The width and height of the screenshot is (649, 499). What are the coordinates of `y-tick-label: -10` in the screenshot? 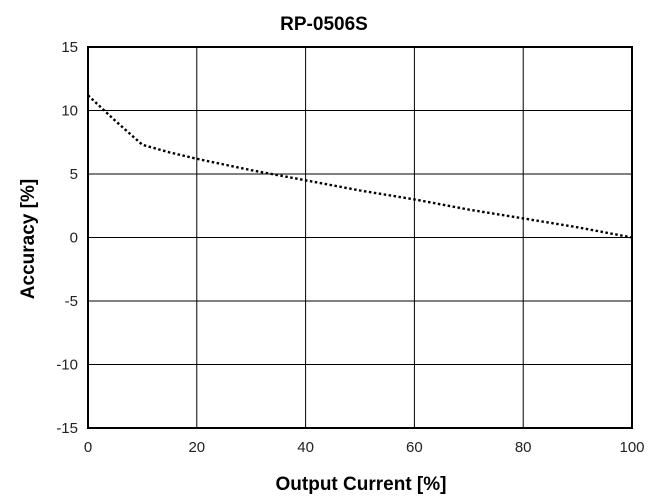 It's located at (67, 365).